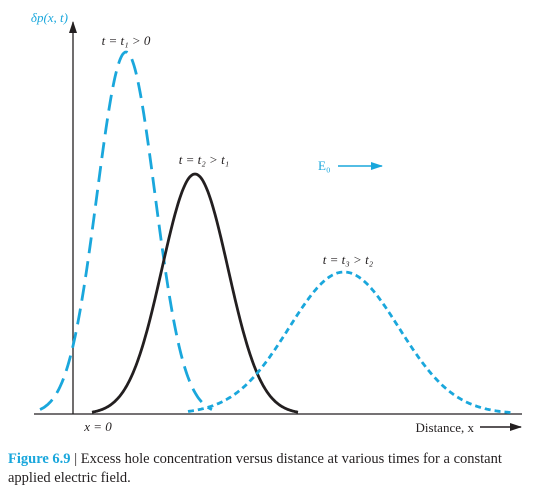  I want to click on caption-figure-number: Figure 6.9, so click(39, 459).